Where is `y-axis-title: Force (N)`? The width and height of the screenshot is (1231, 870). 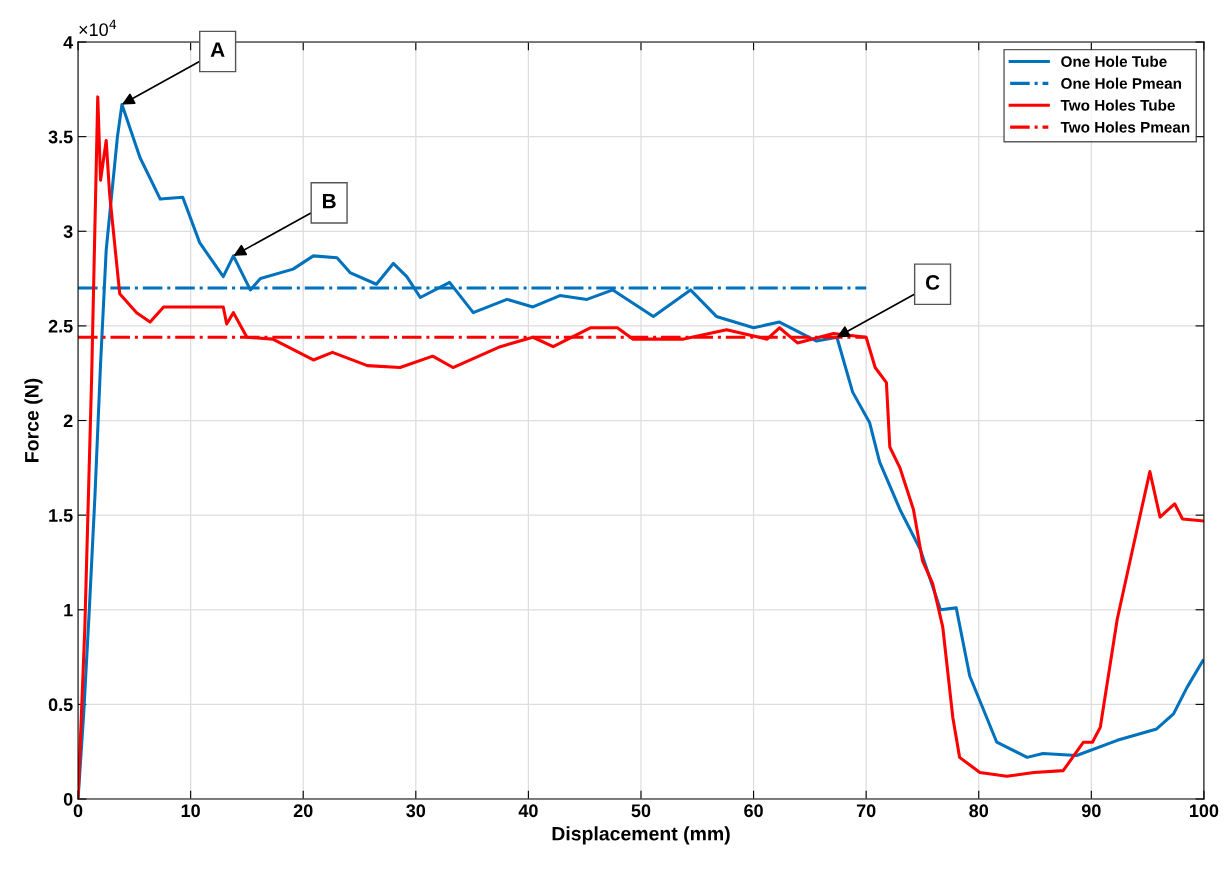
y-axis-title: Force (N) is located at coordinates (33, 420).